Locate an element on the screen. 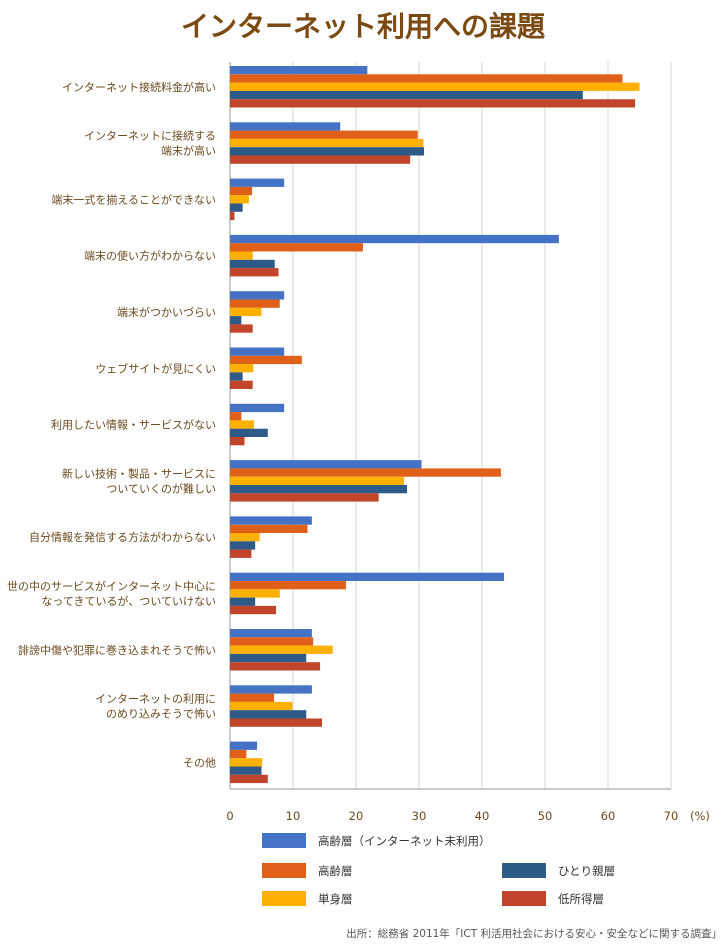  x-tick-label: 60 is located at coordinates (608, 816).